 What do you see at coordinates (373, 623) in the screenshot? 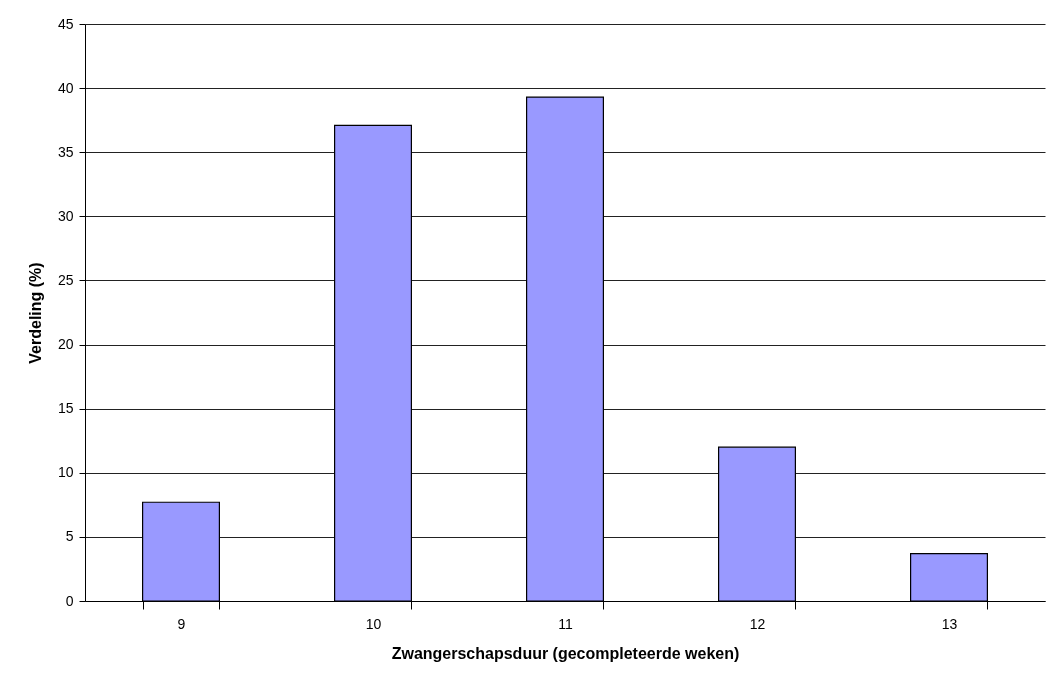
I see `x-tick-label: 10` at bounding box center [373, 623].